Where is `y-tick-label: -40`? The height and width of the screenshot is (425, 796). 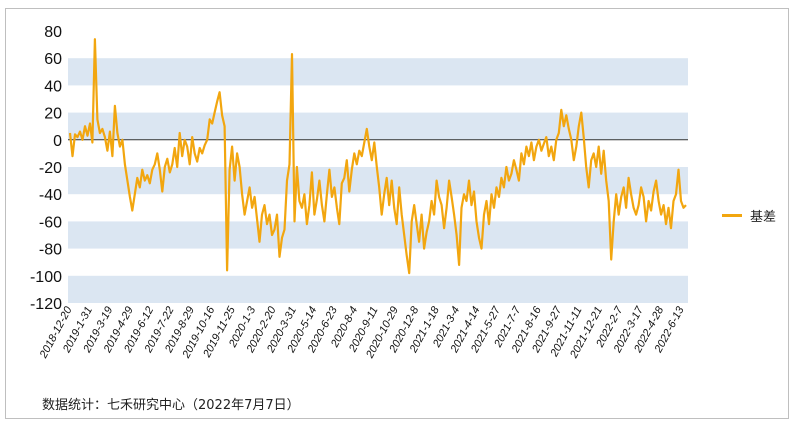 y-tick-label: -40 is located at coordinates (50, 195).